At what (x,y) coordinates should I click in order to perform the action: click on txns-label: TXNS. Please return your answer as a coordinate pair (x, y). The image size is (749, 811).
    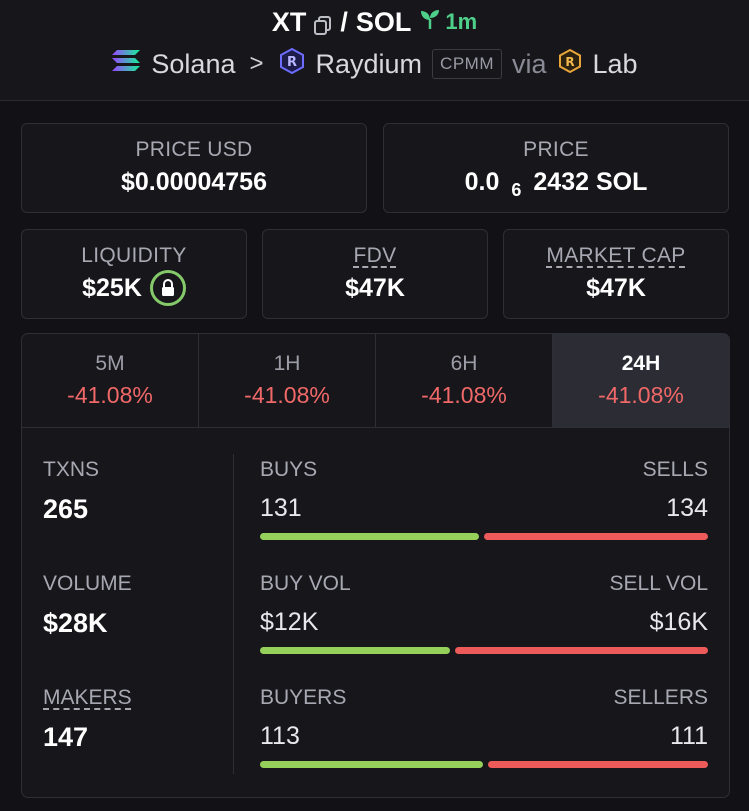
    Looking at the image, I should click on (71, 469).